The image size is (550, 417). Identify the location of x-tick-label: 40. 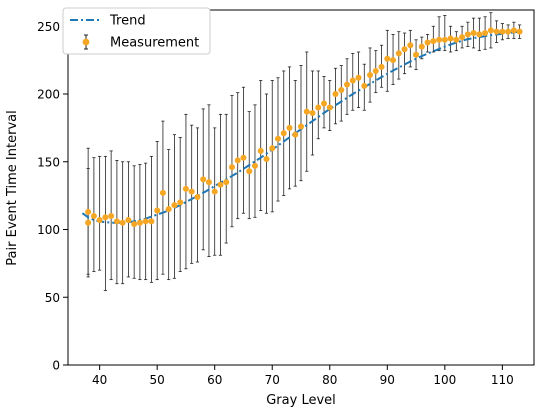
(99, 380).